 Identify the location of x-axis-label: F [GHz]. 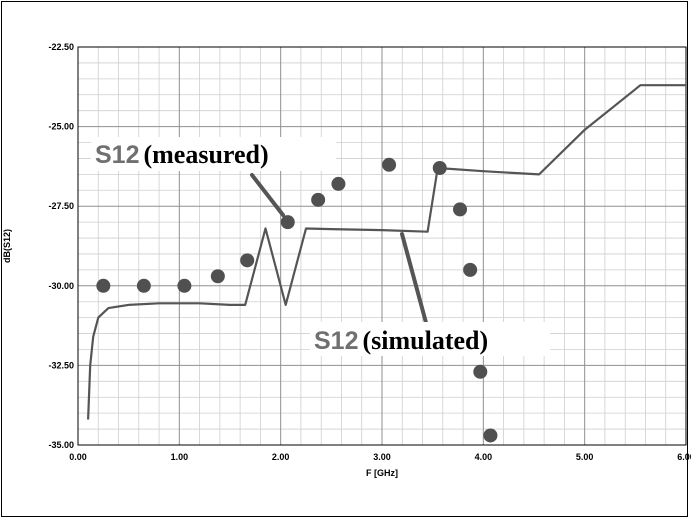
(382, 473).